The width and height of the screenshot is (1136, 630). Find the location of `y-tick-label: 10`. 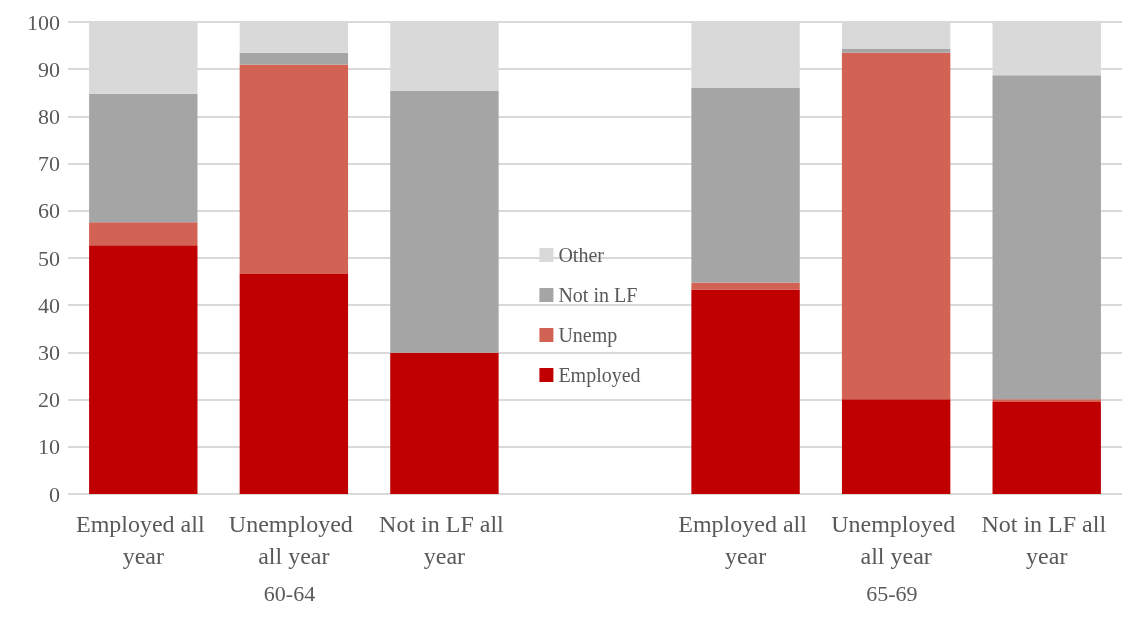

y-tick-label: 10 is located at coordinates (49, 447).